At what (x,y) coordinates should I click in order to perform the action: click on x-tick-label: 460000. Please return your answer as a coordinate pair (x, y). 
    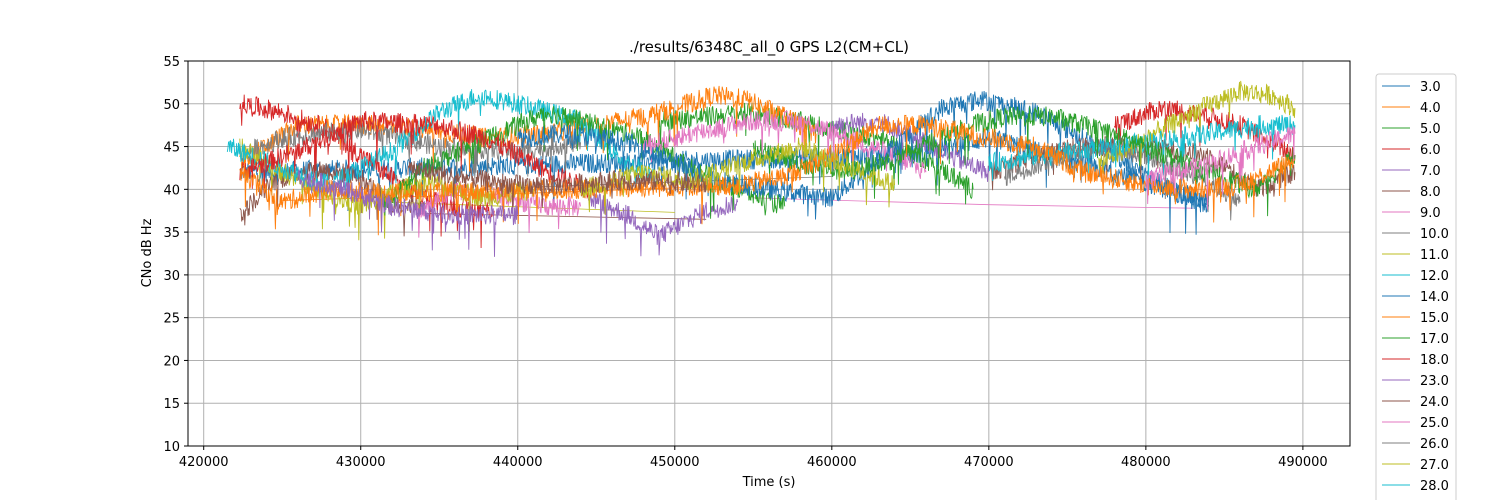
    Looking at the image, I should click on (832, 462).